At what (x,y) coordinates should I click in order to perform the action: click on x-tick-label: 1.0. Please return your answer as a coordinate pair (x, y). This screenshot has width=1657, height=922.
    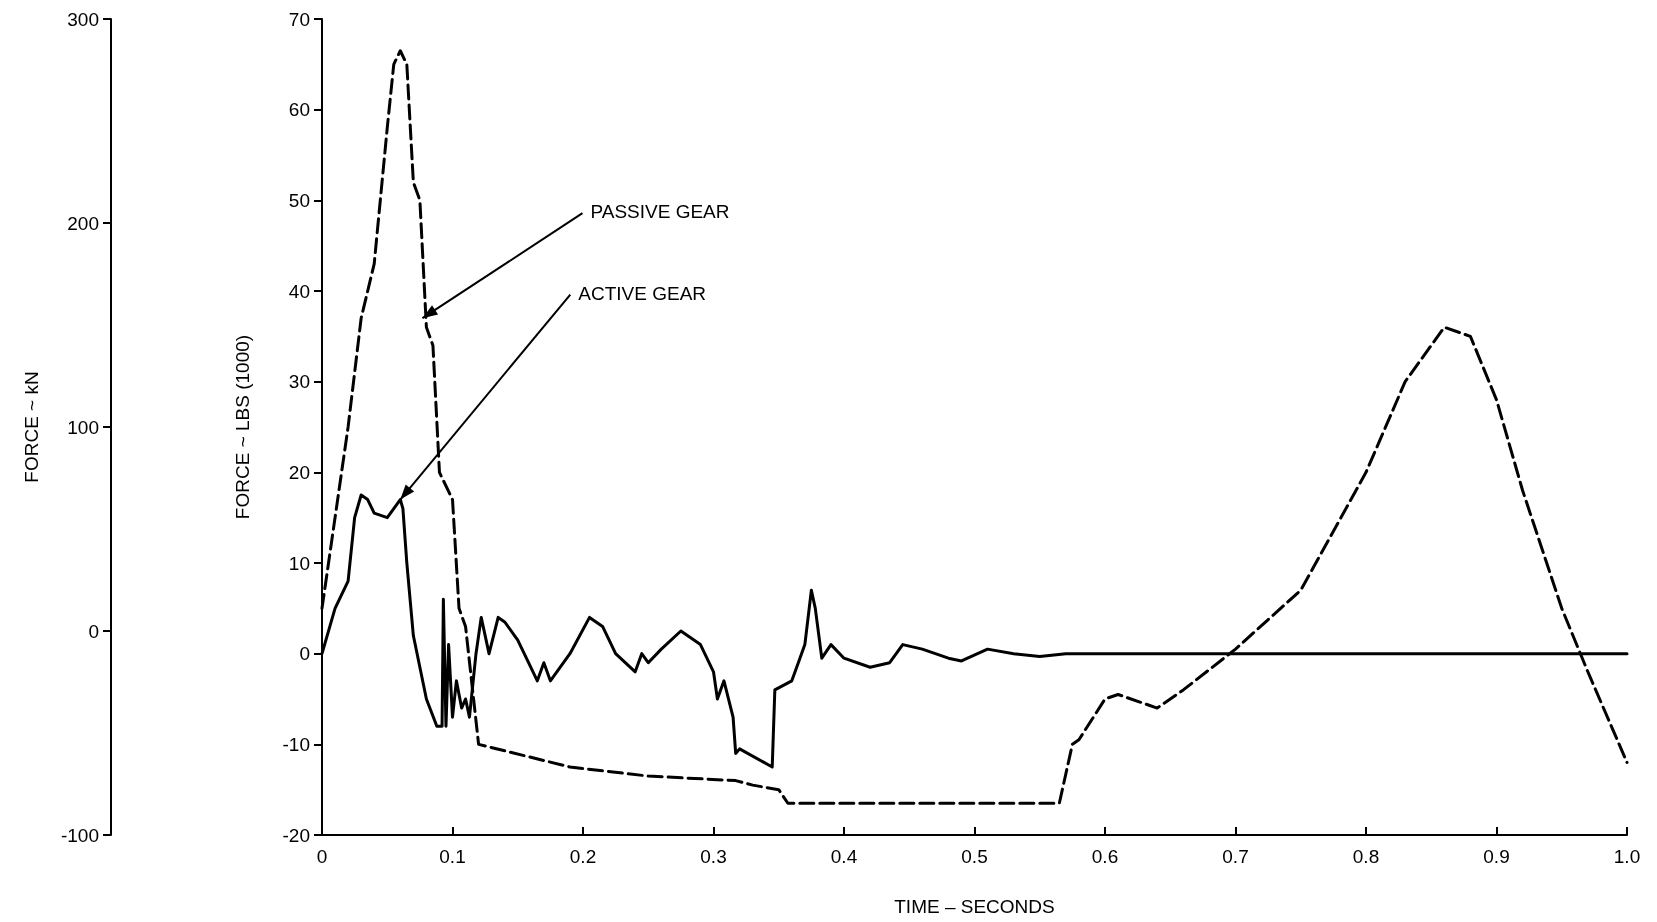
    Looking at the image, I should click on (1627, 856).